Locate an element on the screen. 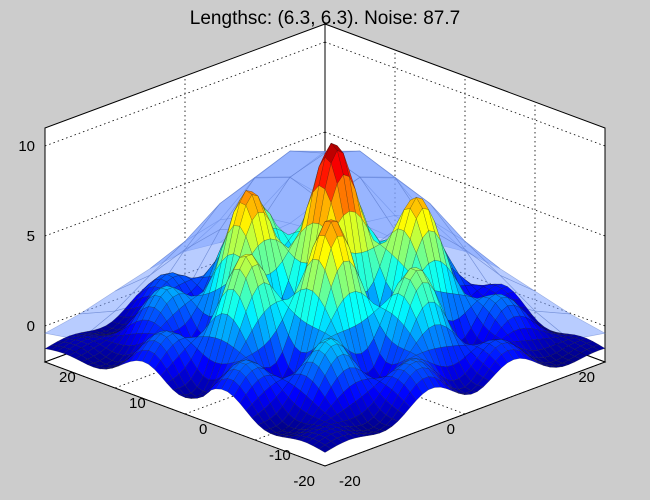 The width and height of the screenshot is (650, 500). y-tick-label: 20 is located at coordinates (67, 377).